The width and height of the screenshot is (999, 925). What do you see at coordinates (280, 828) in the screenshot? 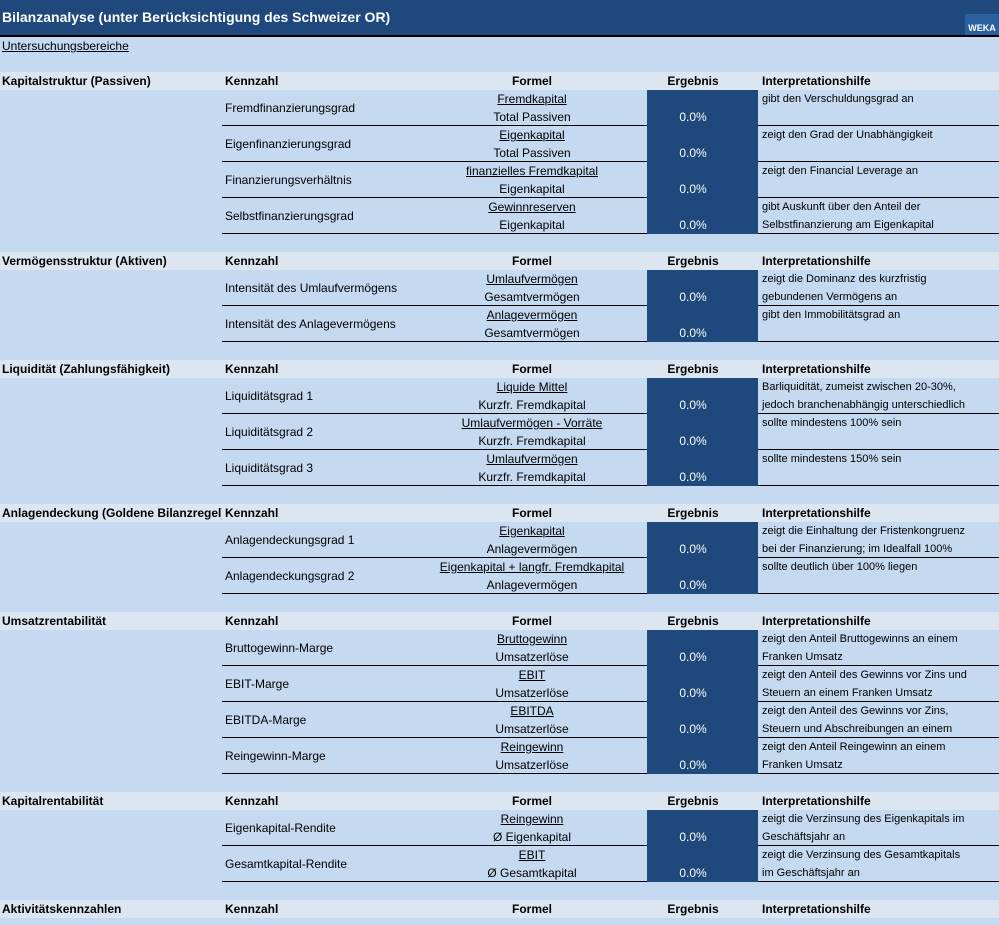
I see `kennzahl: Eigenkapital-Rendite` at bounding box center [280, 828].